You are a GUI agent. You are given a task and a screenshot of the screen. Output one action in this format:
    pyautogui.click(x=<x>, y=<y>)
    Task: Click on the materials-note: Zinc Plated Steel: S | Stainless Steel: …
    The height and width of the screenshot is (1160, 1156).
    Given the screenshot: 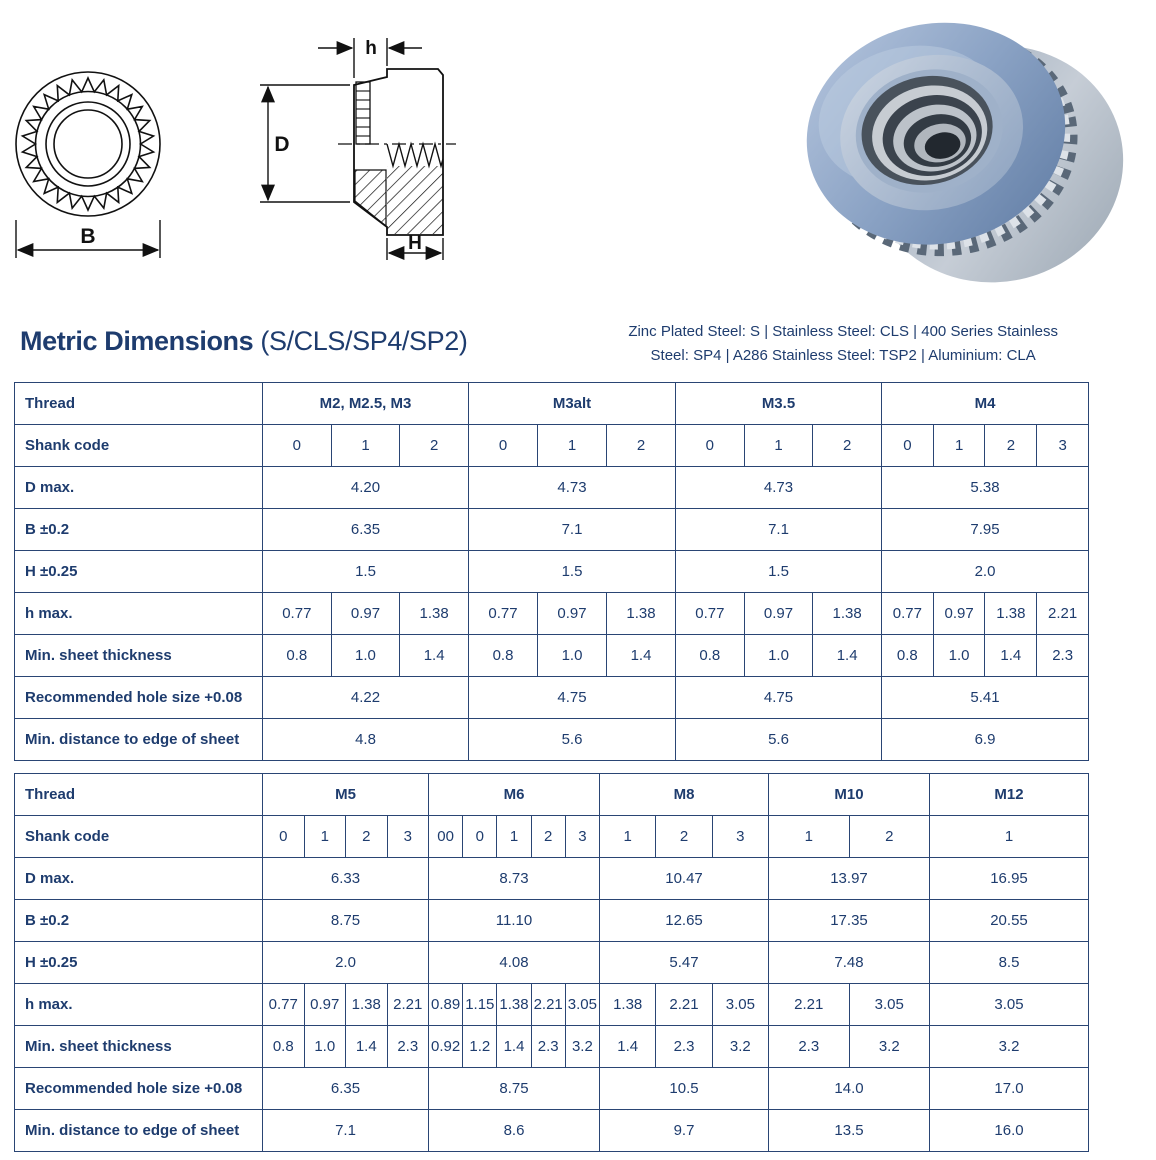 What is the action you would take?
    pyautogui.click(x=843, y=344)
    